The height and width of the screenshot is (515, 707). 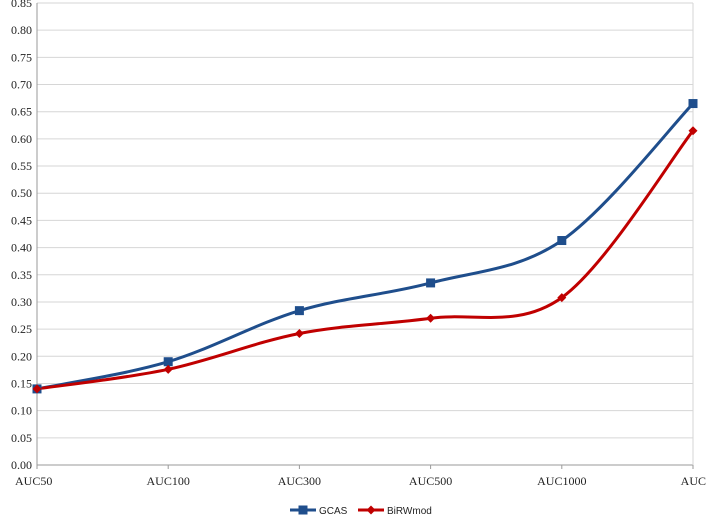 I want to click on x-tick-label: AUC500, so click(x=430, y=481).